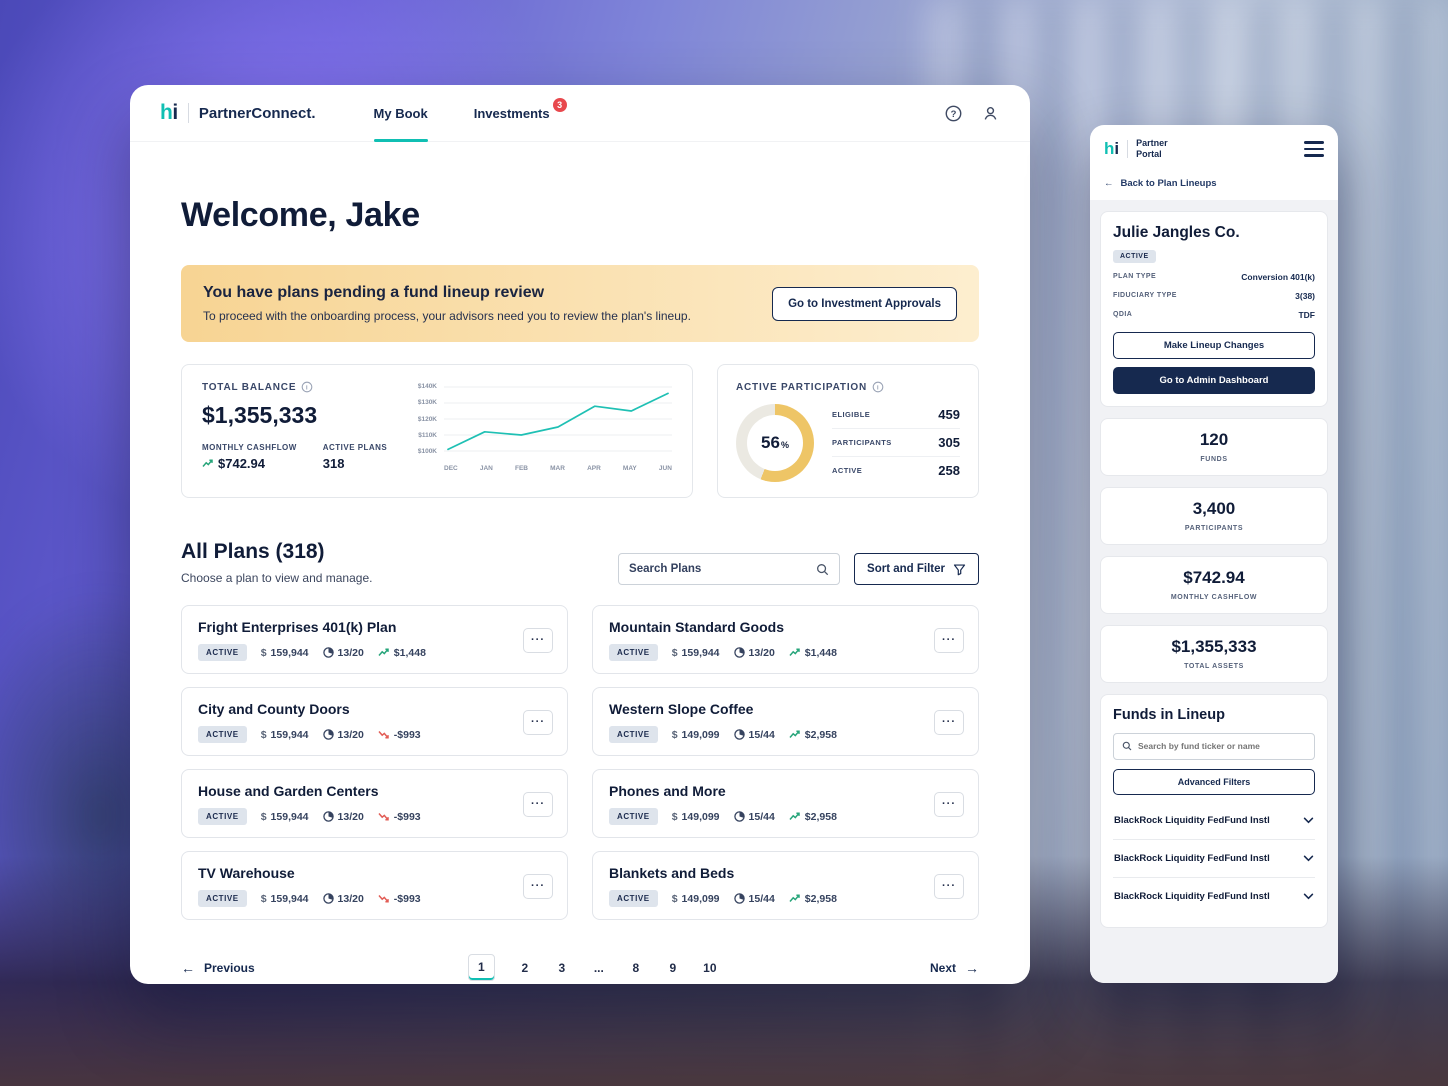 Image resolution: width=1448 pixels, height=1086 pixels. What do you see at coordinates (1222, 746) in the screenshot?
I see `fund-search-input` at bounding box center [1222, 746].